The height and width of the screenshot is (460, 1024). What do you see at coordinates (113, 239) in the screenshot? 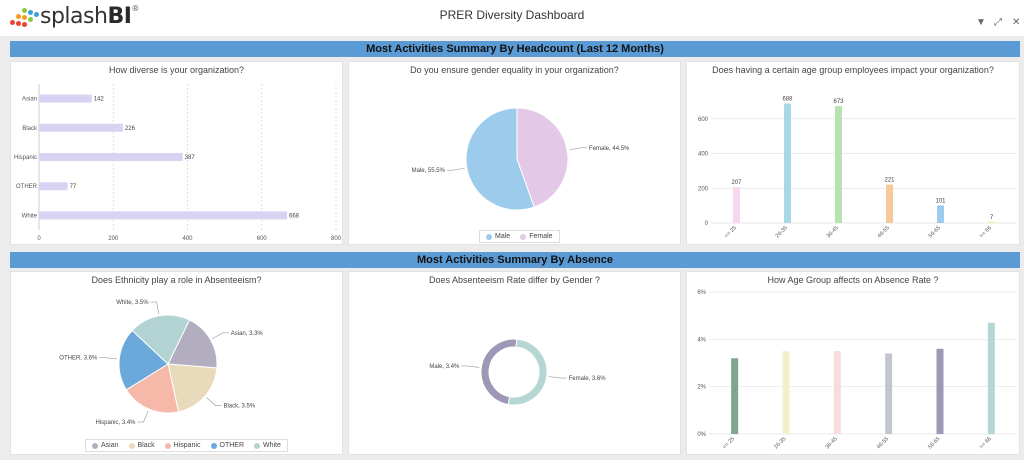
I see `x-tick-label: 200` at bounding box center [113, 239].